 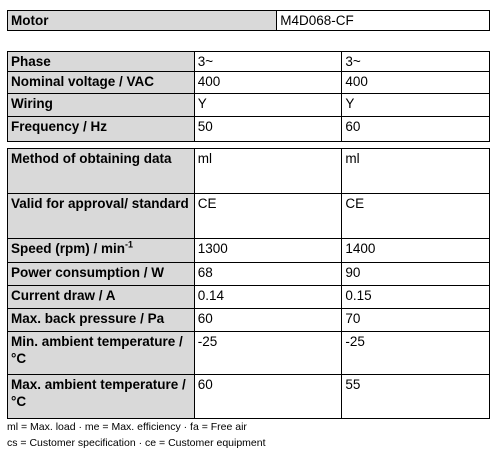 I want to click on table-row: Frequency / Hz 50 60, so click(x=248, y=129).